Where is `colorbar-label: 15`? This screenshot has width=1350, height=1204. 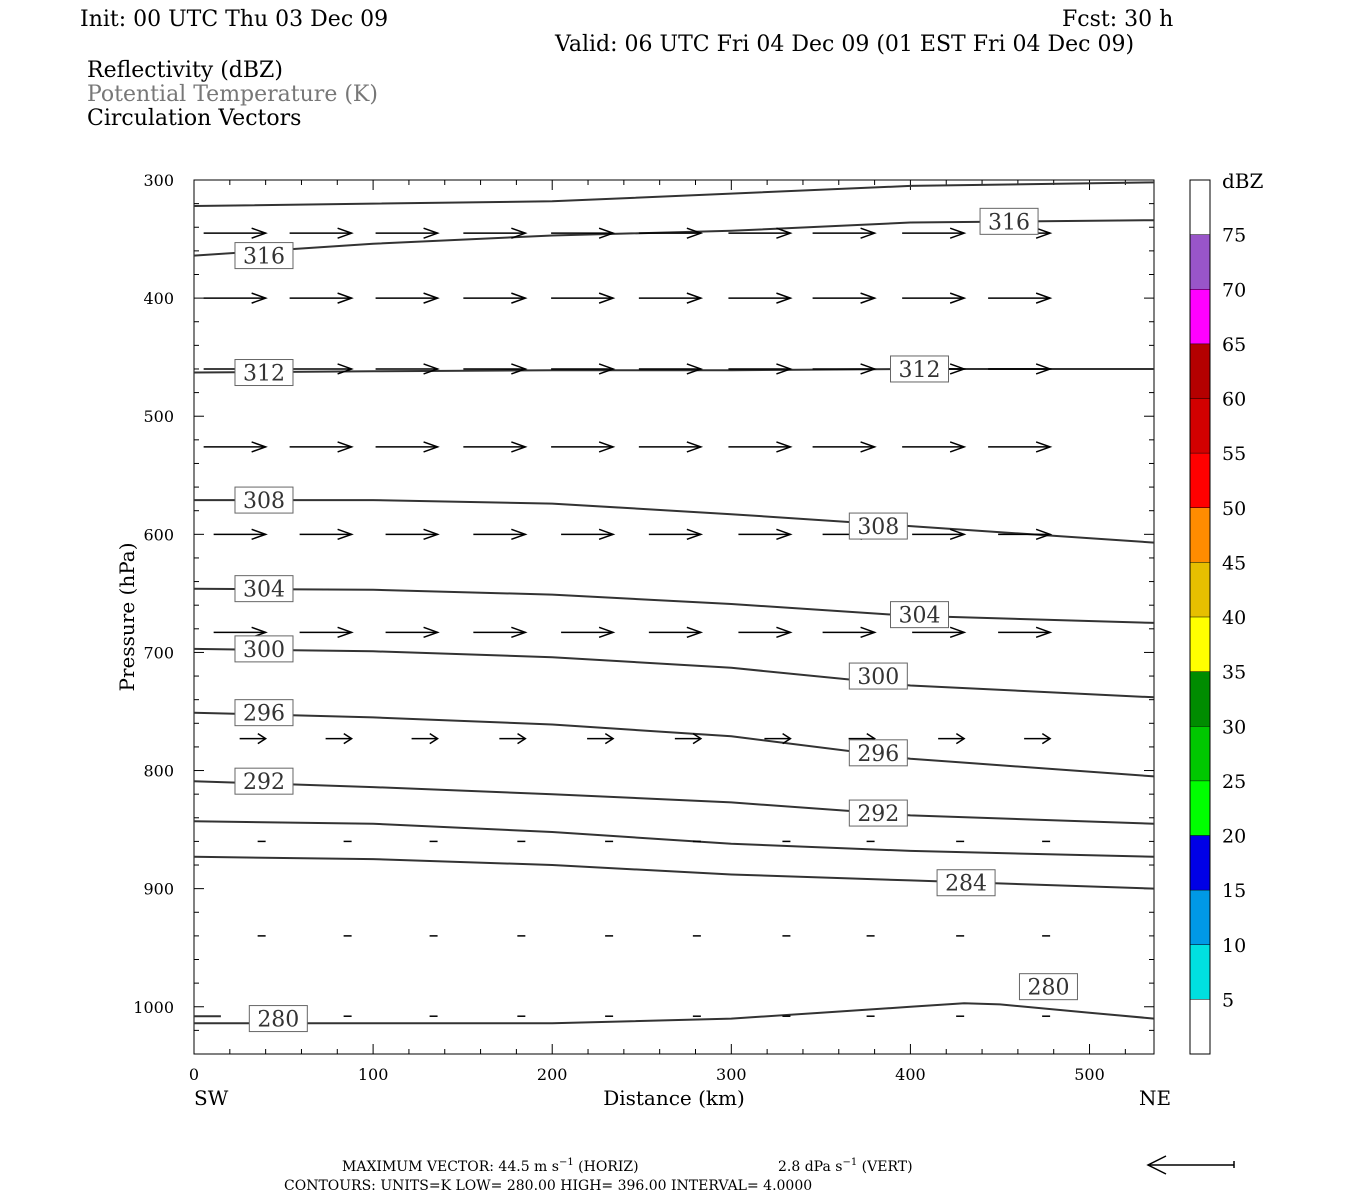 colorbar-label: 15 is located at coordinates (1234, 891).